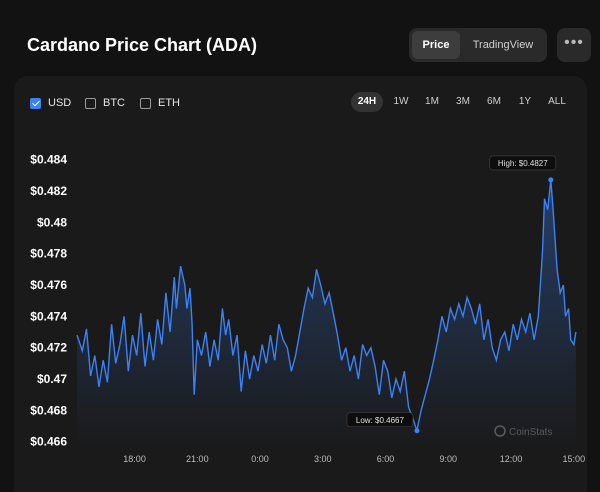 Image resolution: width=600 pixels, height=492 pixels. What do you see at coordinates (367, 102) in the screenshot?
I see `range-24h: 24H` at bounding box center [367, 102].